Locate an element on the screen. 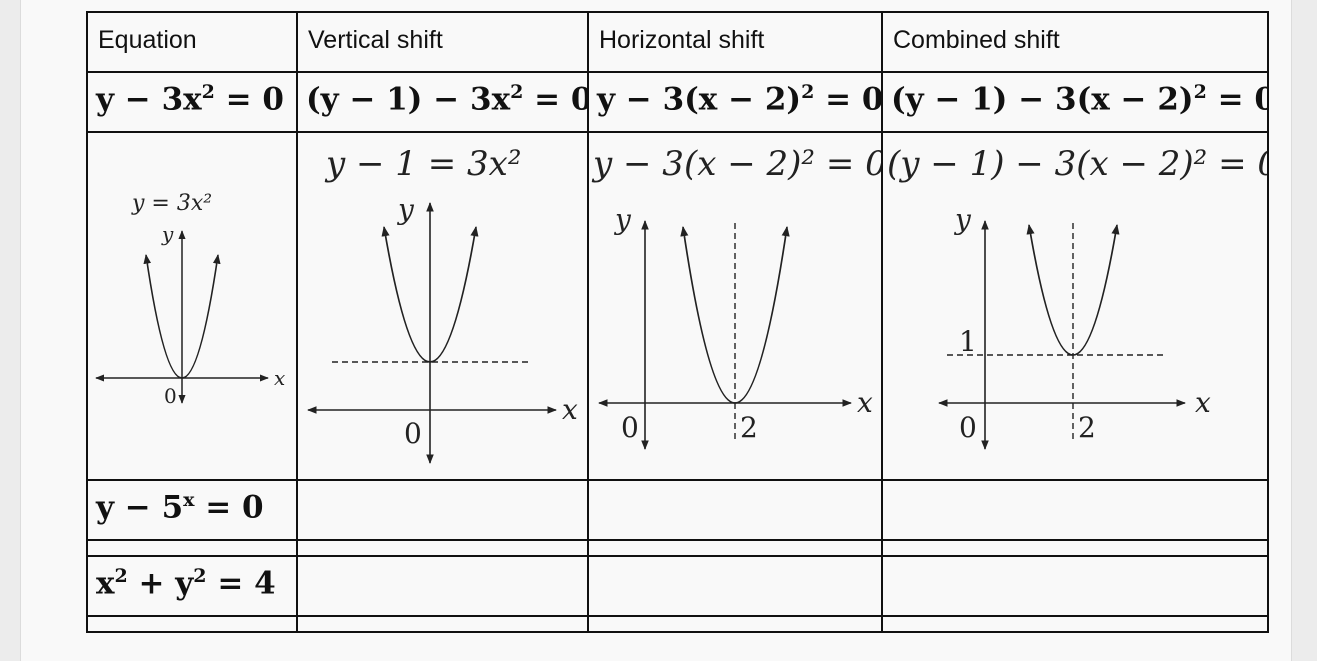  cell-exponential-vertical is located at coordinates (442, 510).